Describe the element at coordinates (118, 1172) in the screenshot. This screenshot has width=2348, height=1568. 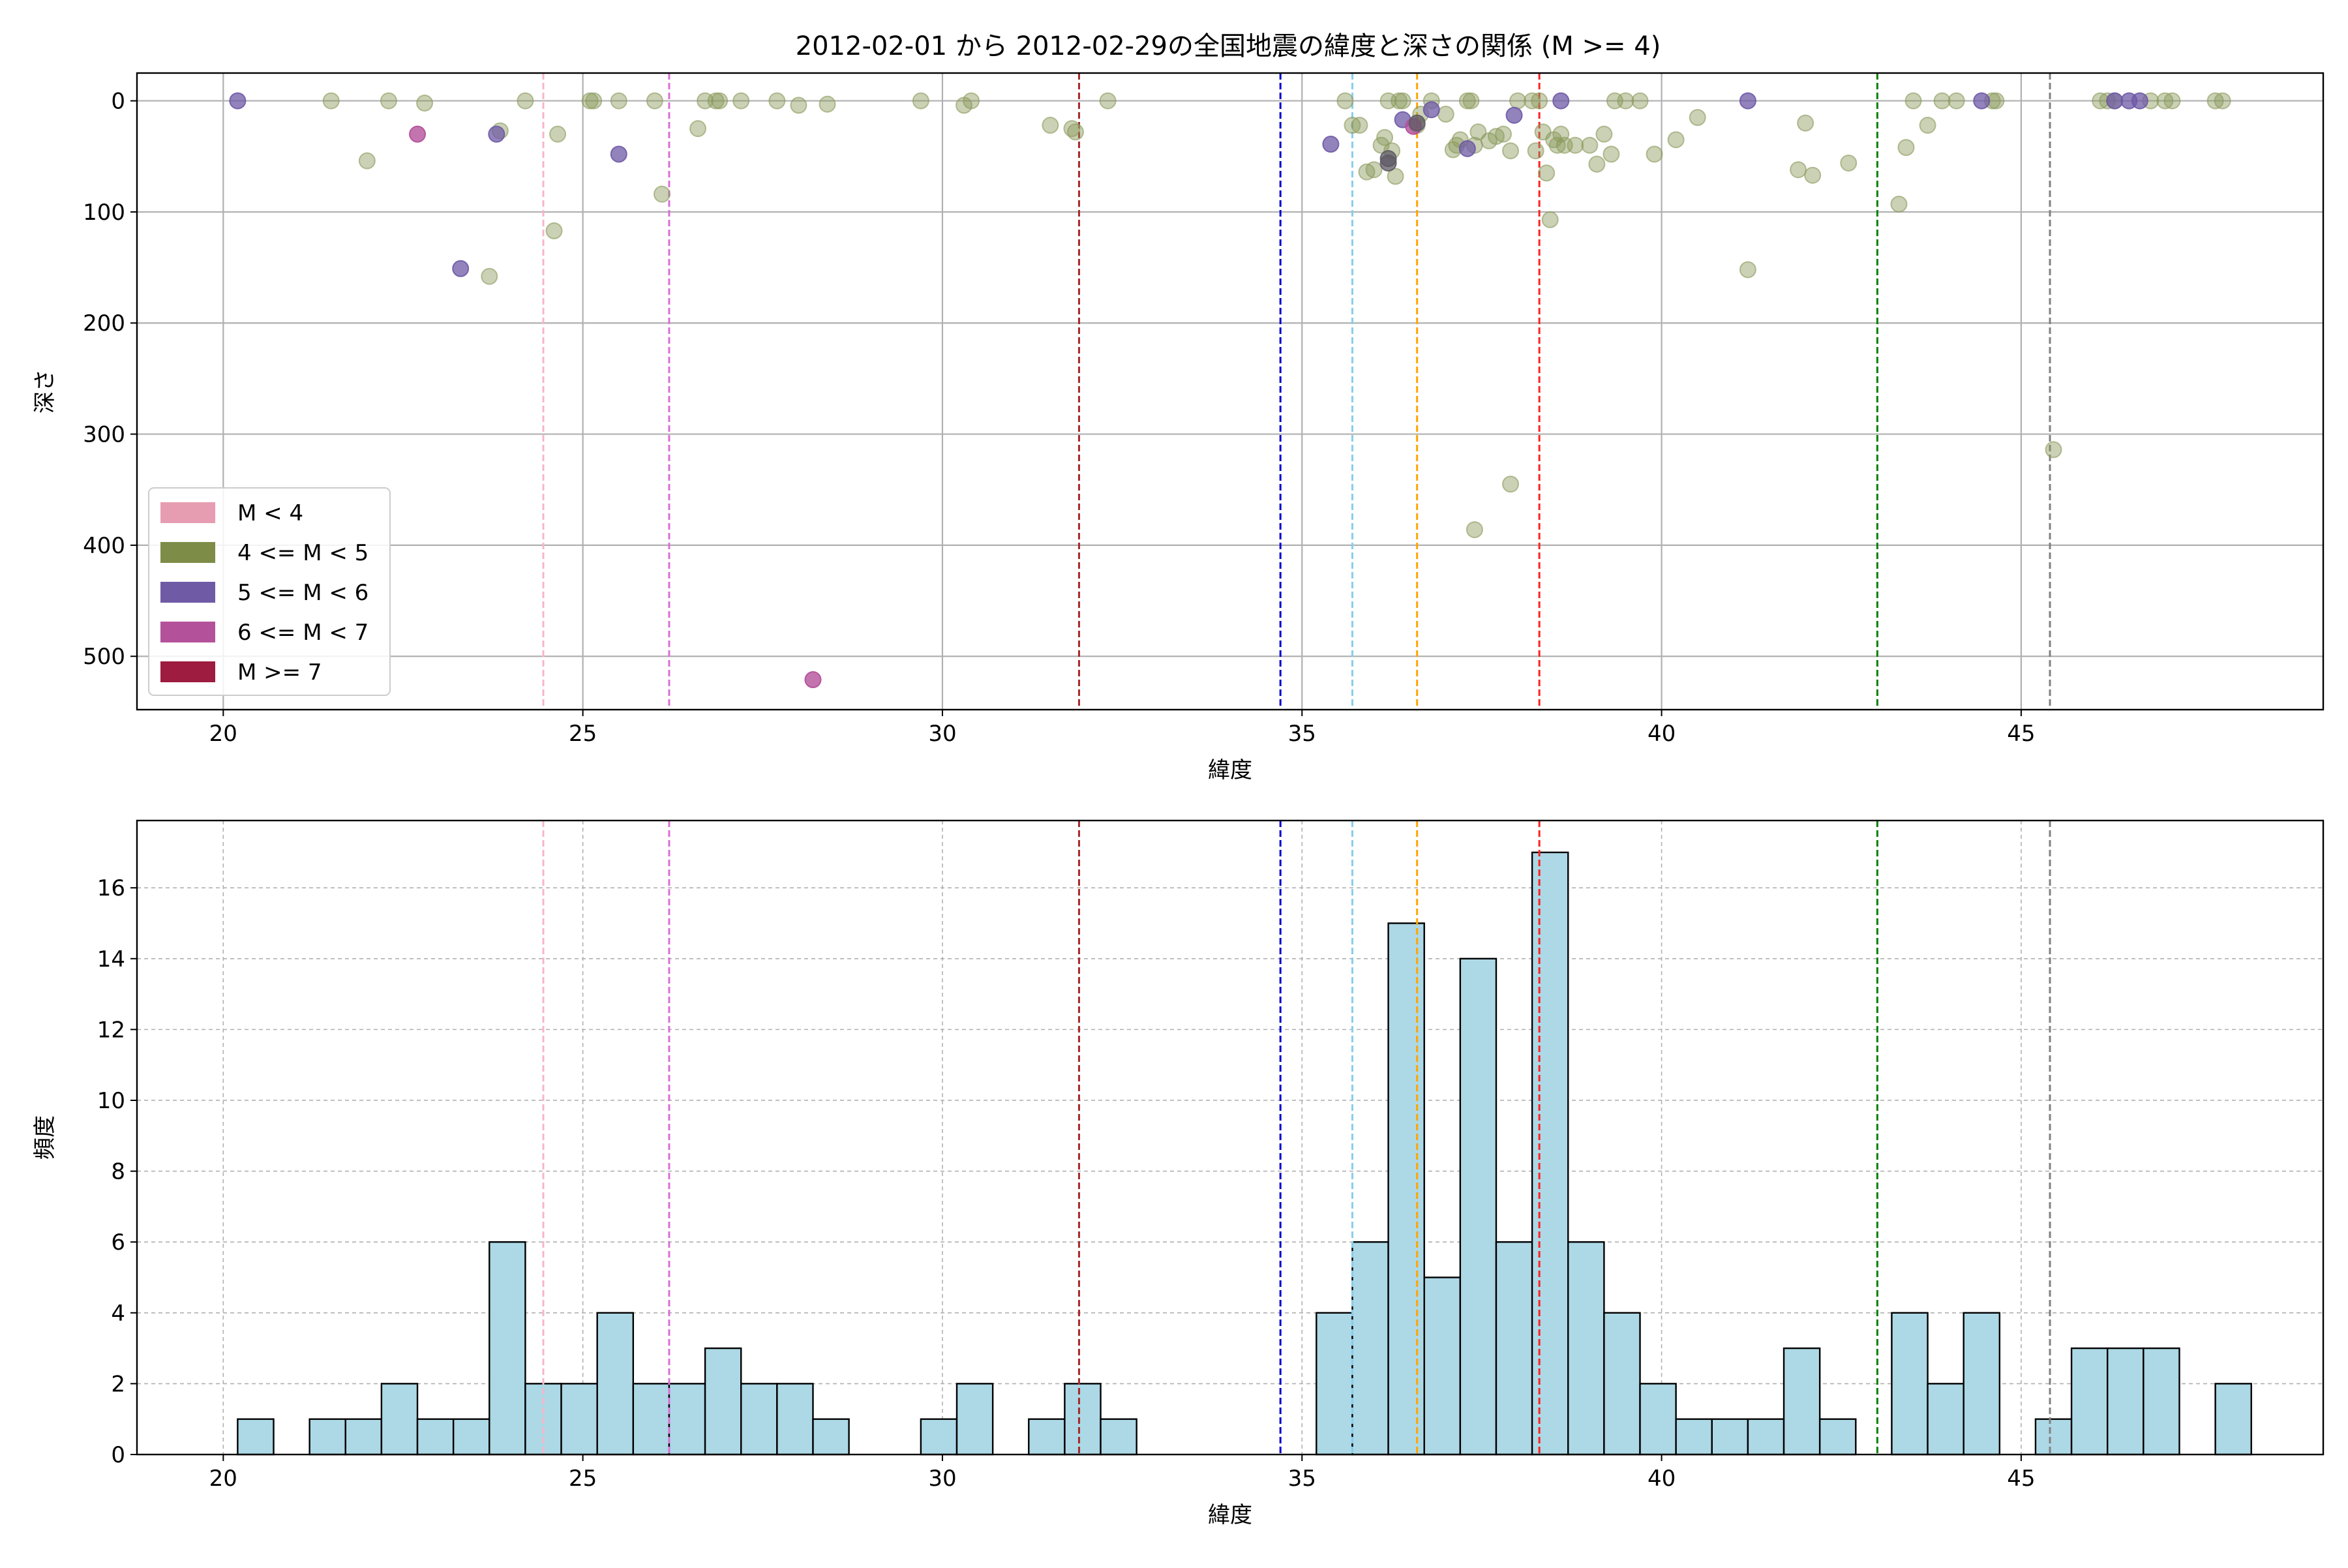
I see `y-tick-label: 8` at that location.